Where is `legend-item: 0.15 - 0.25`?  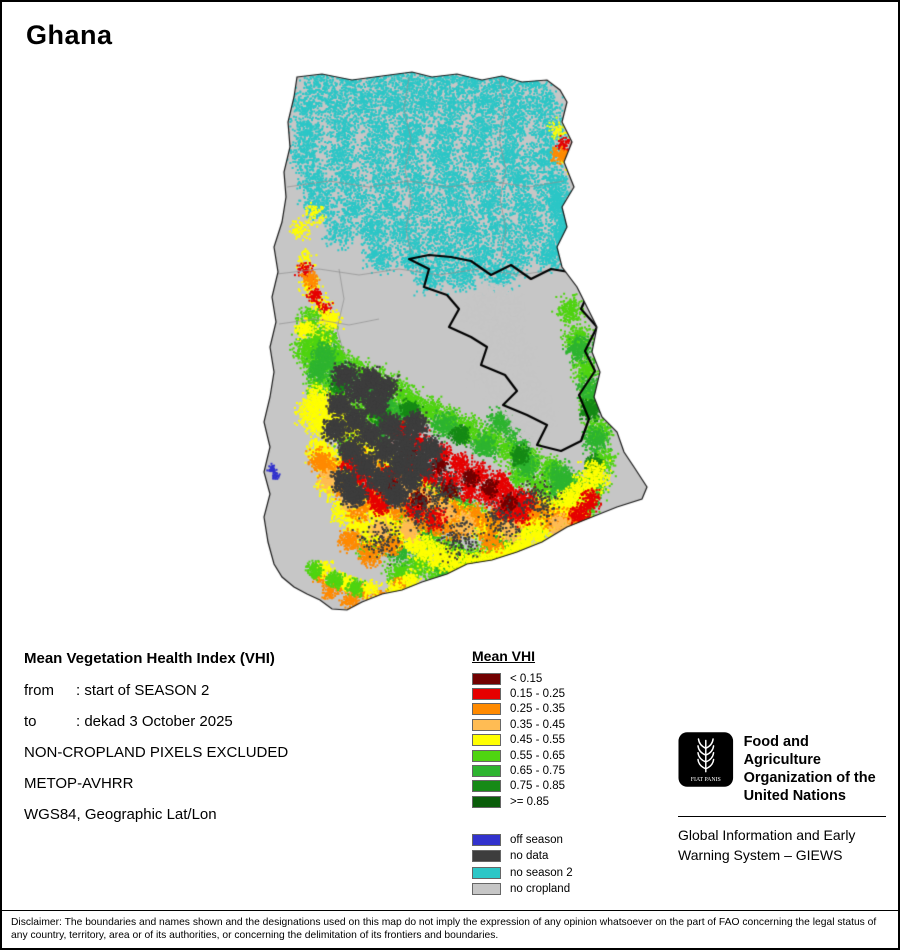 legend-item: 0.15 - 0.25 is located at coordinates (522, 693).